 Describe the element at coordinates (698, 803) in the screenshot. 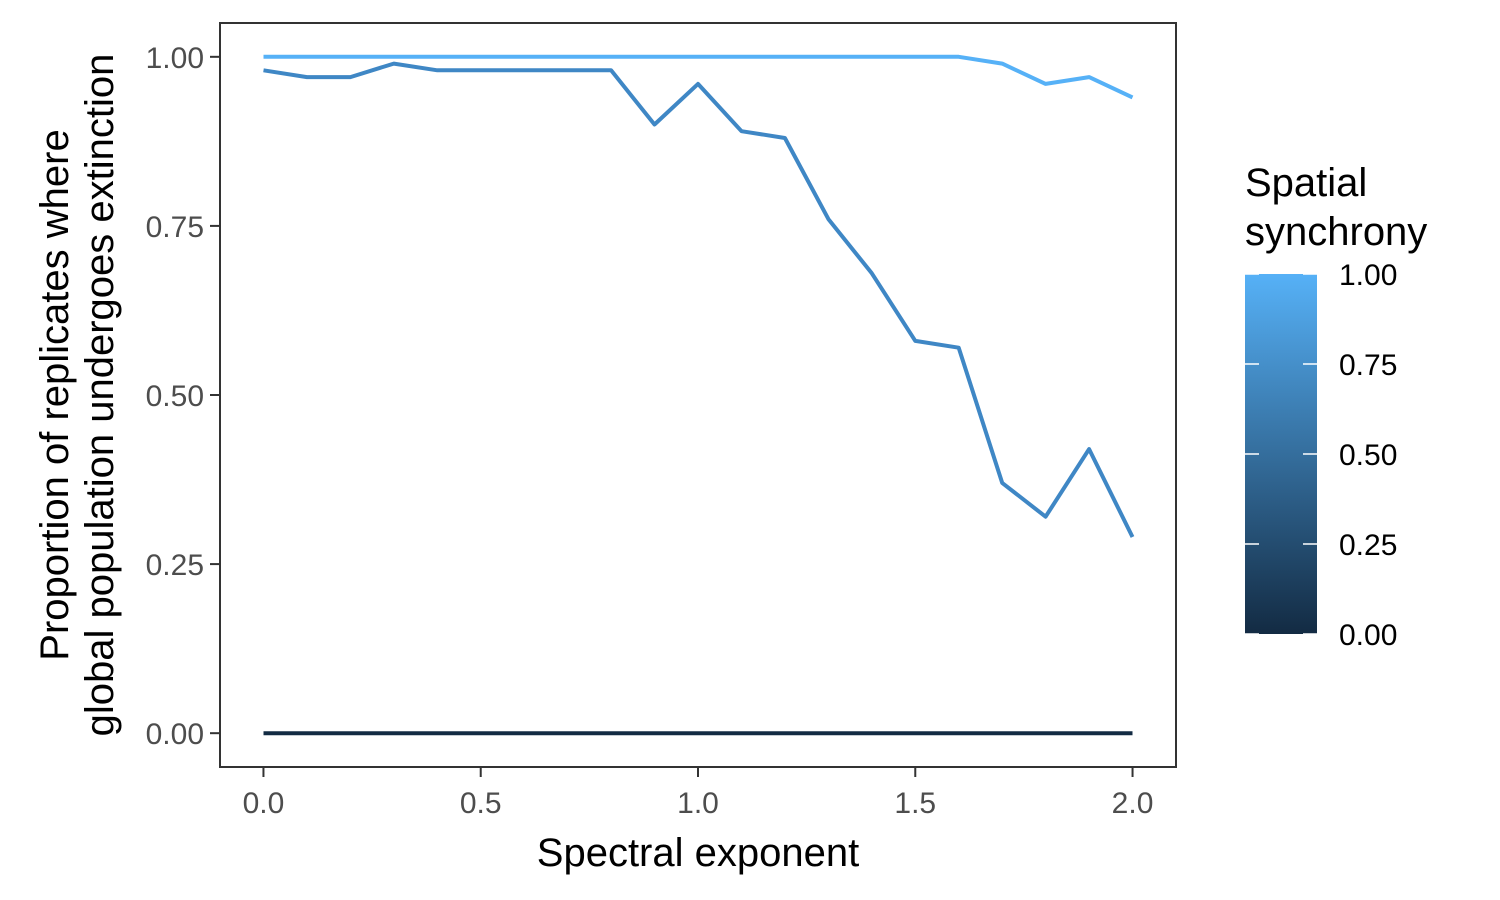

I see `x-tick-label: 1.0` at that location.